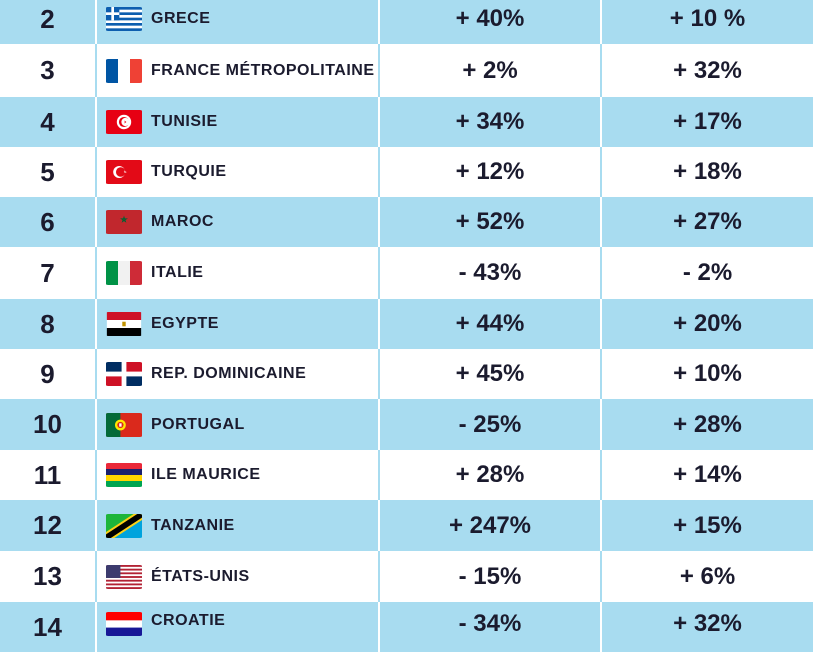 Image resolution: width=813 pixels, height=652 pixels. I want to click on table-row: 8 EGYPTE + 44% + 20%, so click(406, 324).